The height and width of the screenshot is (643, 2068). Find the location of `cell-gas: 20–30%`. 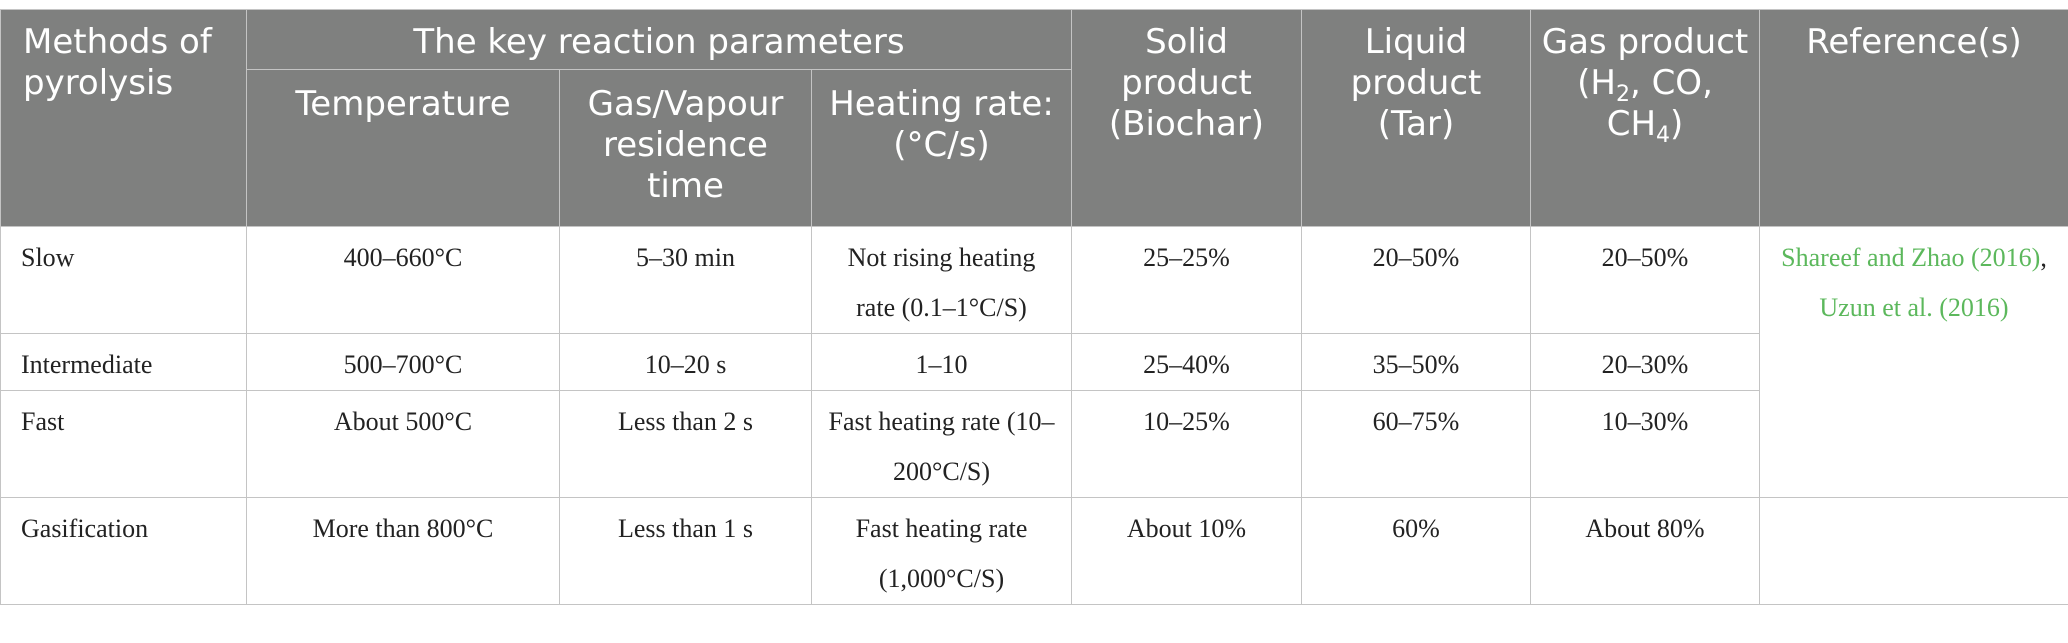

cell-gas: 20–30% is located at coordinates (1645, 362).